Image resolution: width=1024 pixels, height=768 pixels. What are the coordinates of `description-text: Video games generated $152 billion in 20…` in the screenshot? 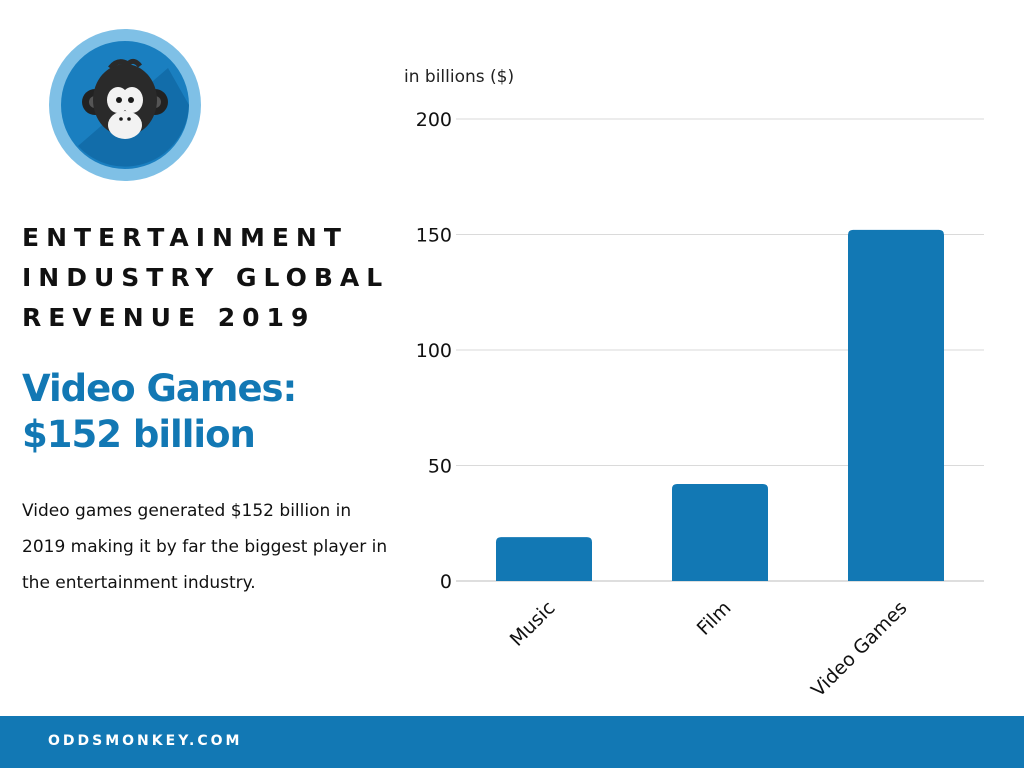 It's located at (205, 547).